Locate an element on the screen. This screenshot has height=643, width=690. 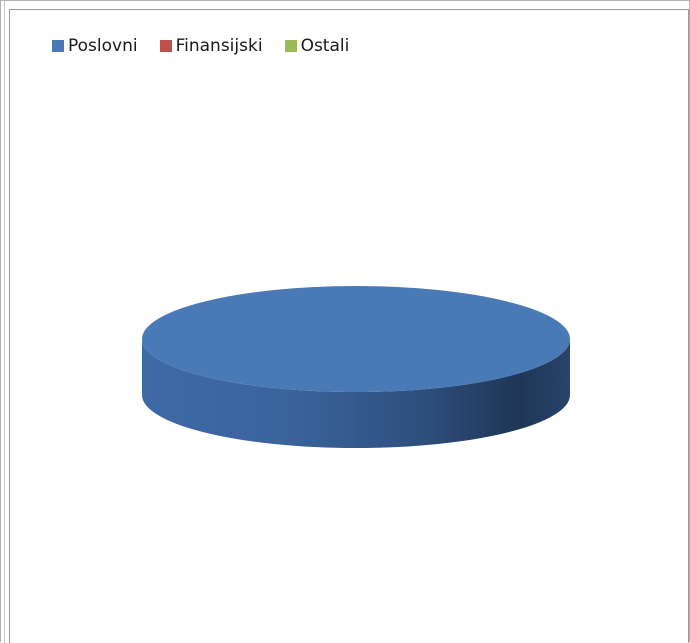
legend-label-poslovni: Poslovni is located at coordinates (103, 46).